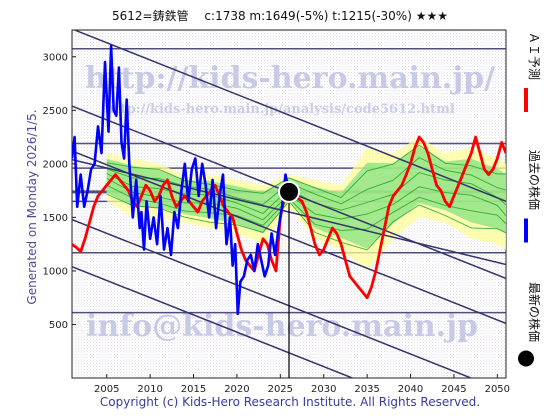 Image resolution: width=560 pixels, height=420 pixels. Describe the element at coordinates (55, 164) in the screenshot. I see `y-tick-label: 2000` at that location.